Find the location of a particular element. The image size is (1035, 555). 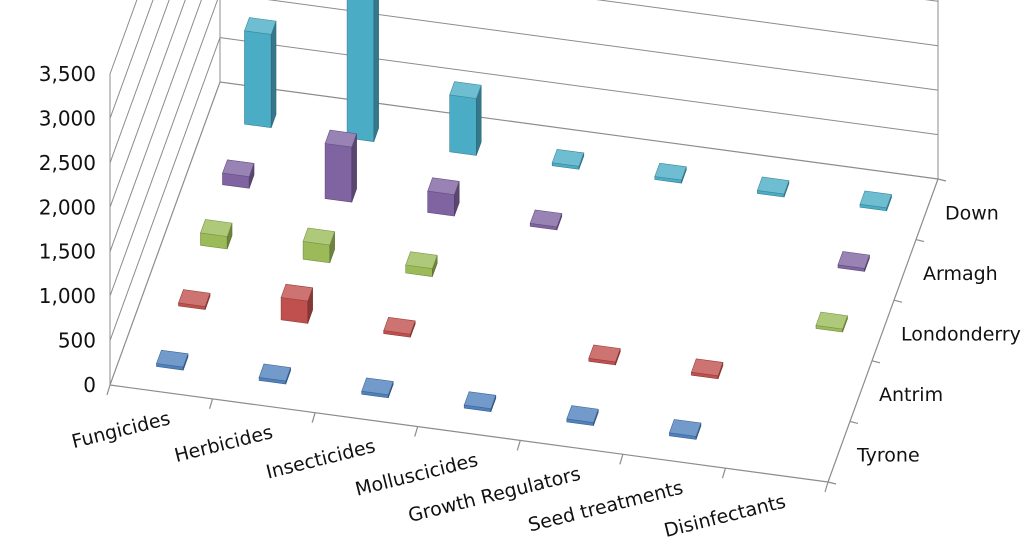

category-label: Insecticides is located at coordinates (321, 459).